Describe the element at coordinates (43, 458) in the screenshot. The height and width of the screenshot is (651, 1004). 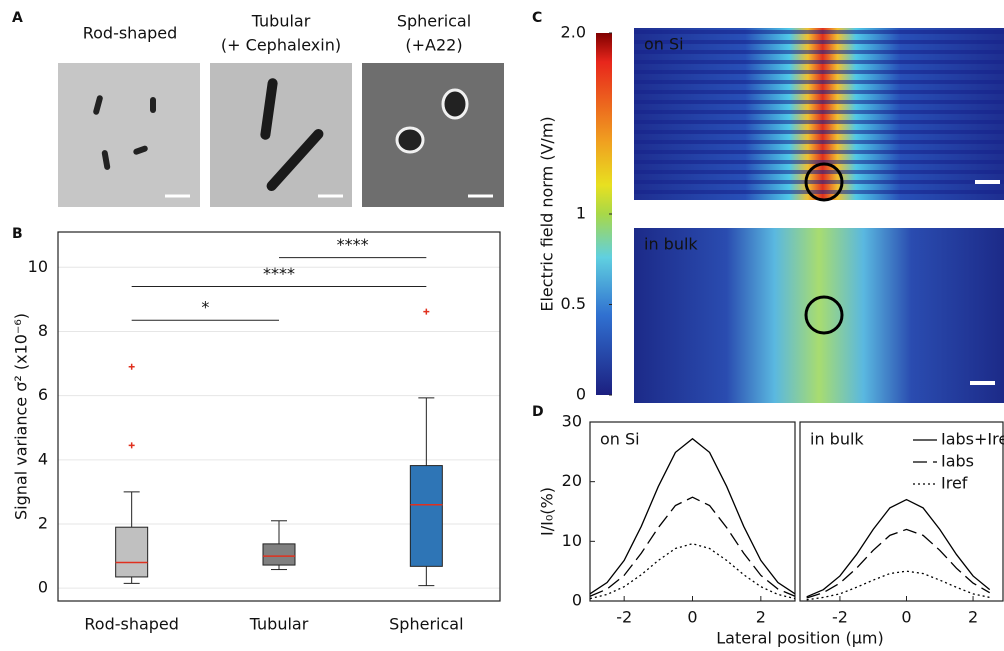
I see `y-tick-label: 4` at that location.